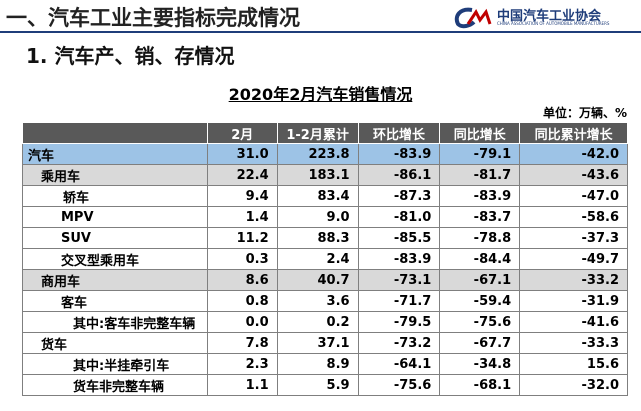 The width and height of the screenshot is (641, 411). What do you see at coordinates (480, 259) in the screenshot?
I see `cell-value: -84.4` at bounding box center [480, 259].